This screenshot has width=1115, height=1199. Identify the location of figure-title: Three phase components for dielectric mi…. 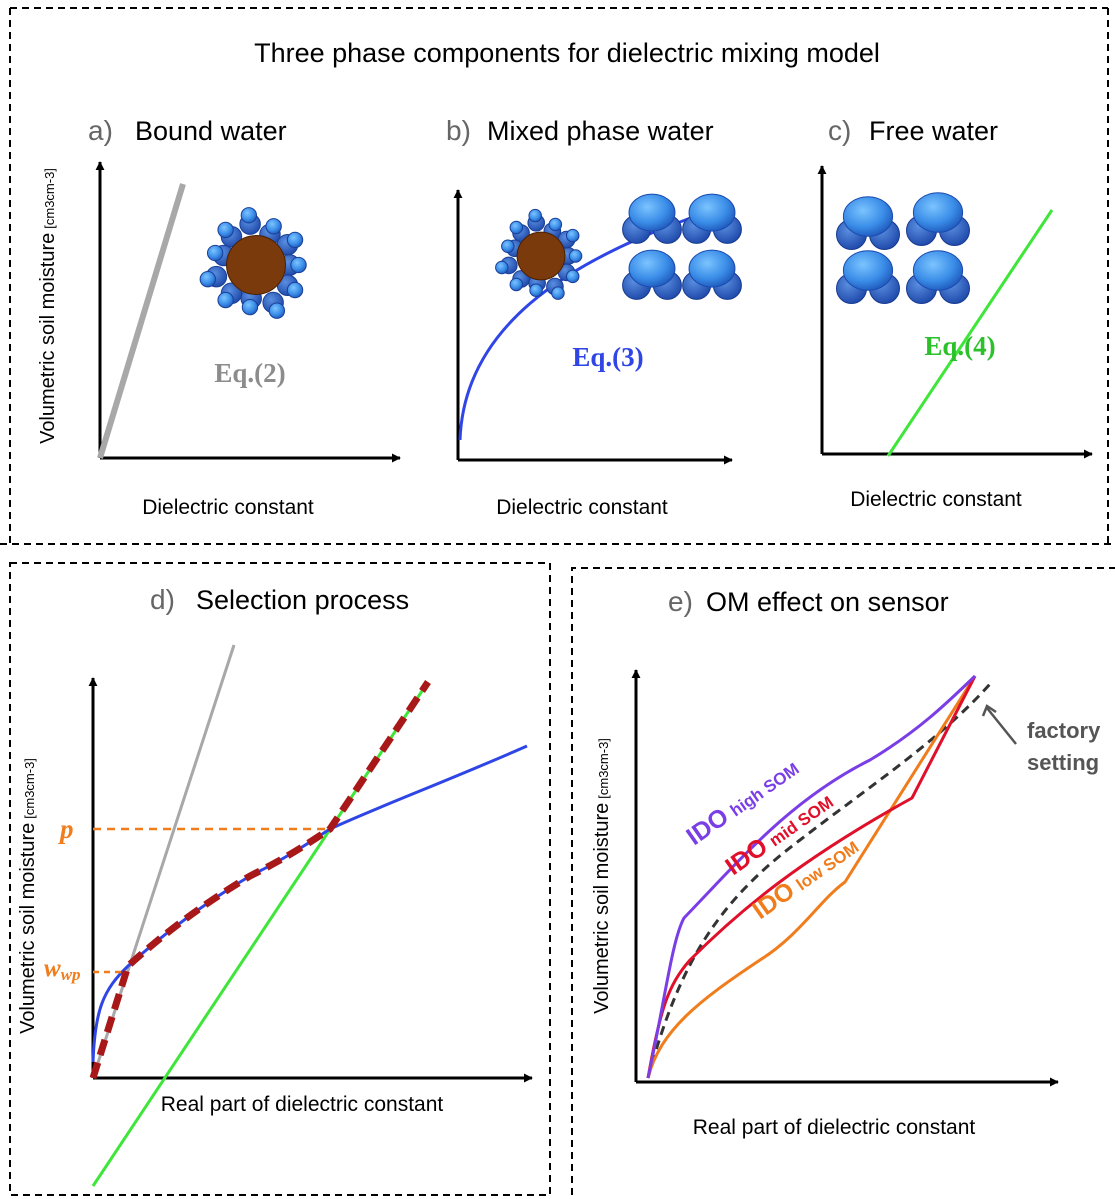
(567, 53).